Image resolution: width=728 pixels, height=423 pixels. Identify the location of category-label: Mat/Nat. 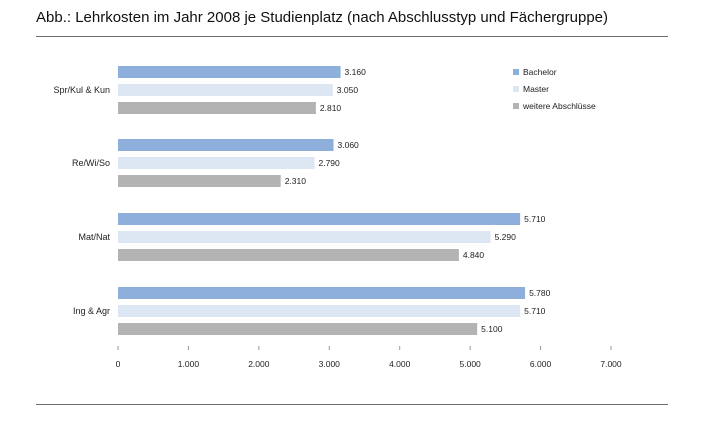
(94, 237).